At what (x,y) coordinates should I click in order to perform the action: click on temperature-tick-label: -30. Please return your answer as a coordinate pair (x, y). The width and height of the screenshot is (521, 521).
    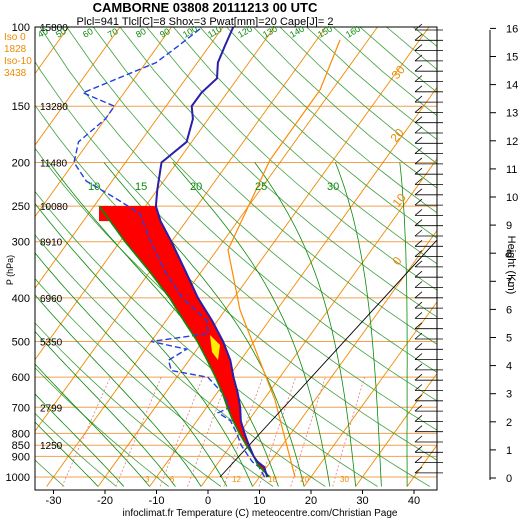
    Looking at the image, I should click on (54, 501).